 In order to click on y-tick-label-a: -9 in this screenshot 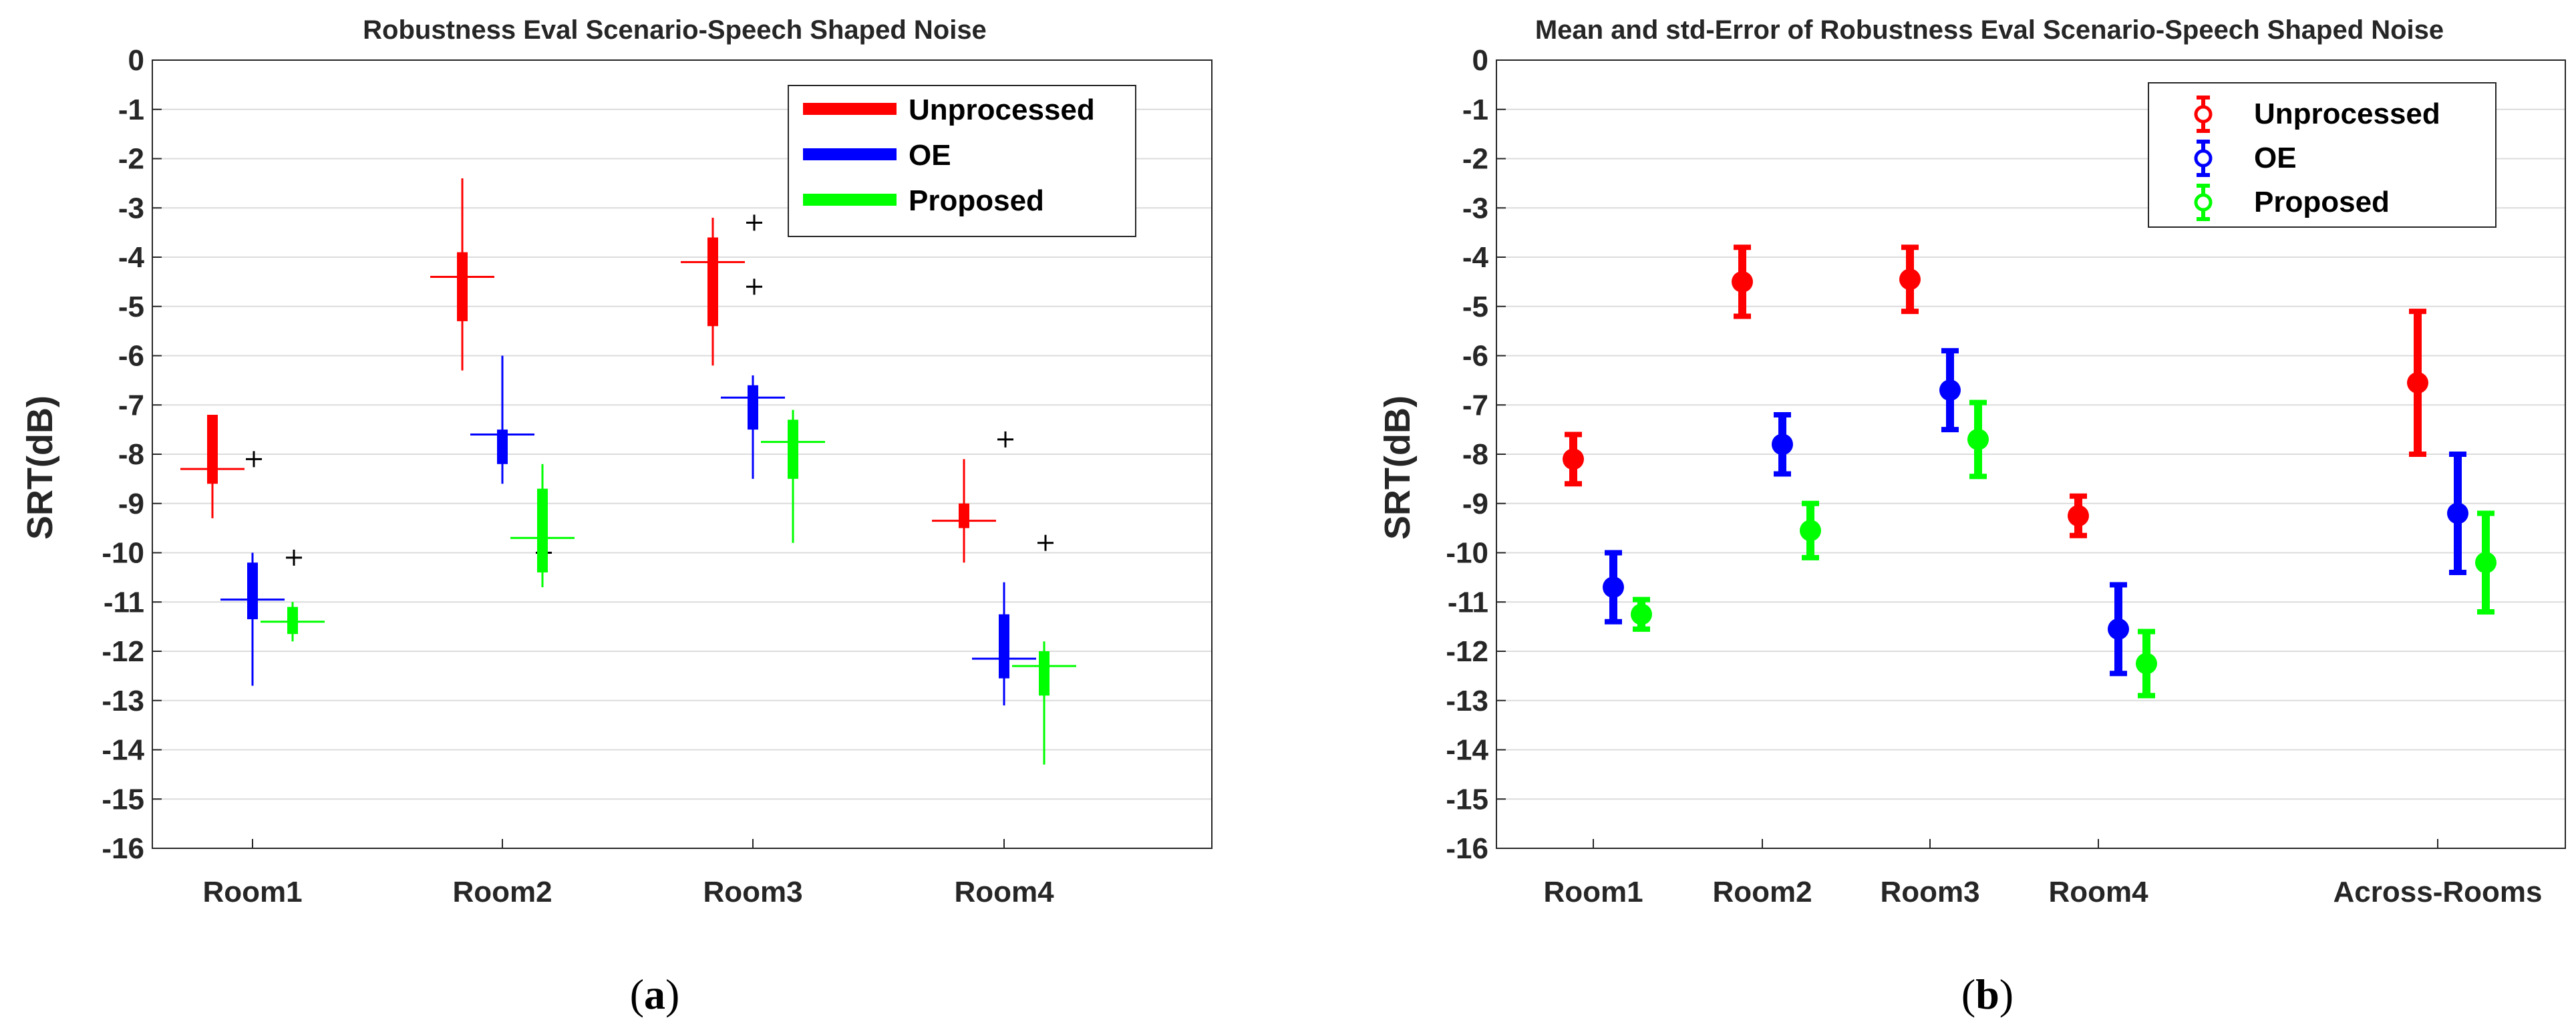, I will do `click(131, 504)`.